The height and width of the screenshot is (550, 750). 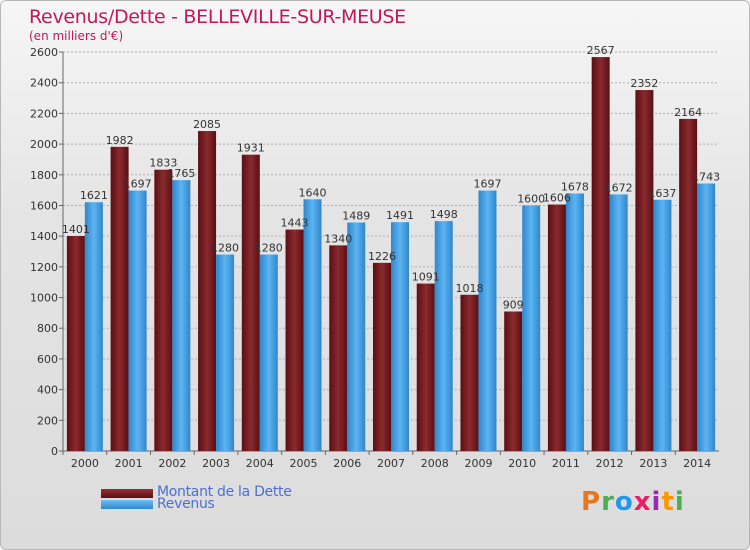 I want to click on data-label-debt-2009: 1018, so click(x=469, y=288).